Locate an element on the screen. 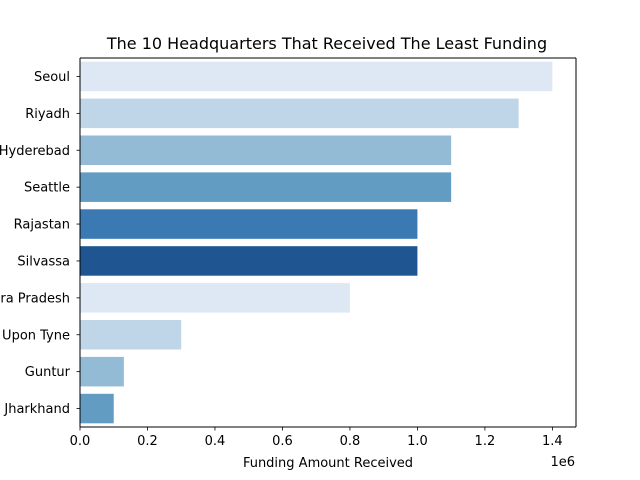 The height and width of the screenshot is (480, 640). y-tick-label: Guntur is located at coordinates (48, 372).